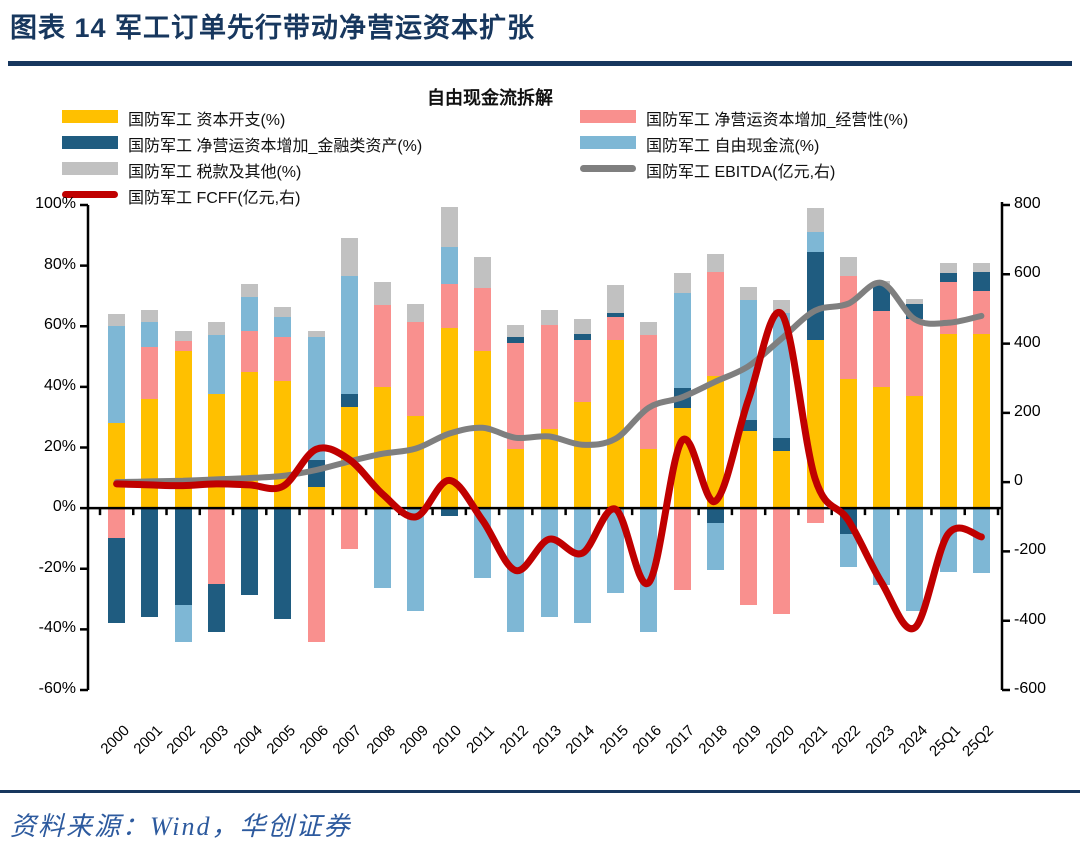  What do you see at coordinates (349, 457) in the screenshot?
I see `bar-segment-capex-2007` at bounding box center [349, 457].